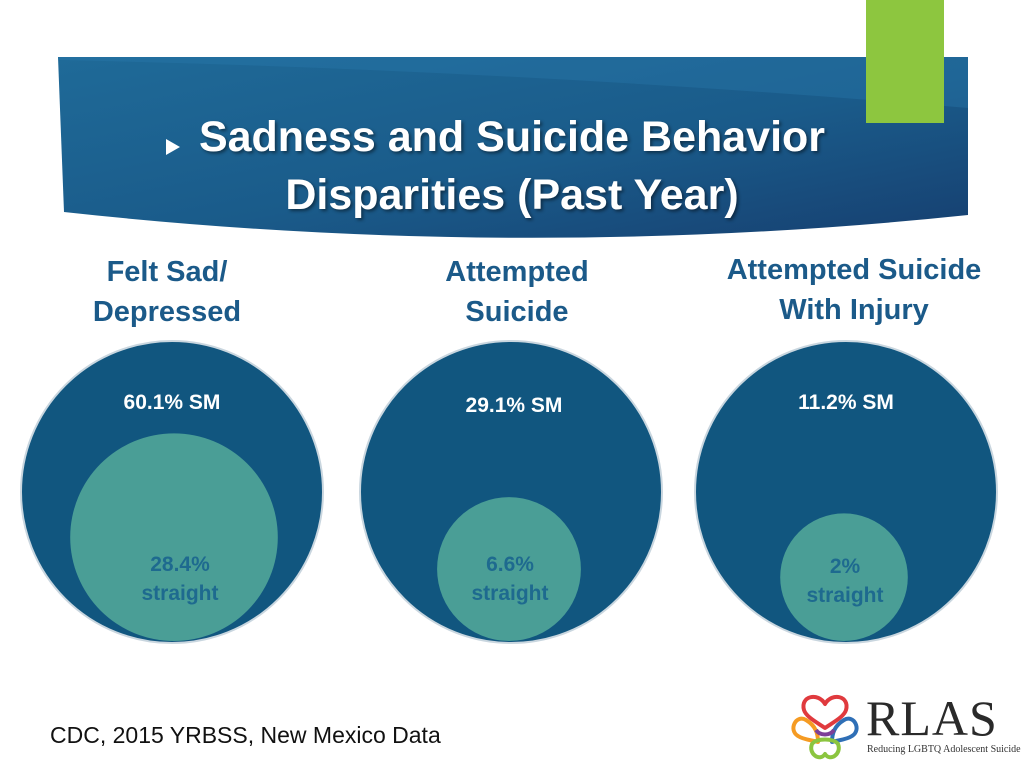 The image size is (1024, 768). I want to click on sm-label-text: 29.1% SM, so click(514, 405).